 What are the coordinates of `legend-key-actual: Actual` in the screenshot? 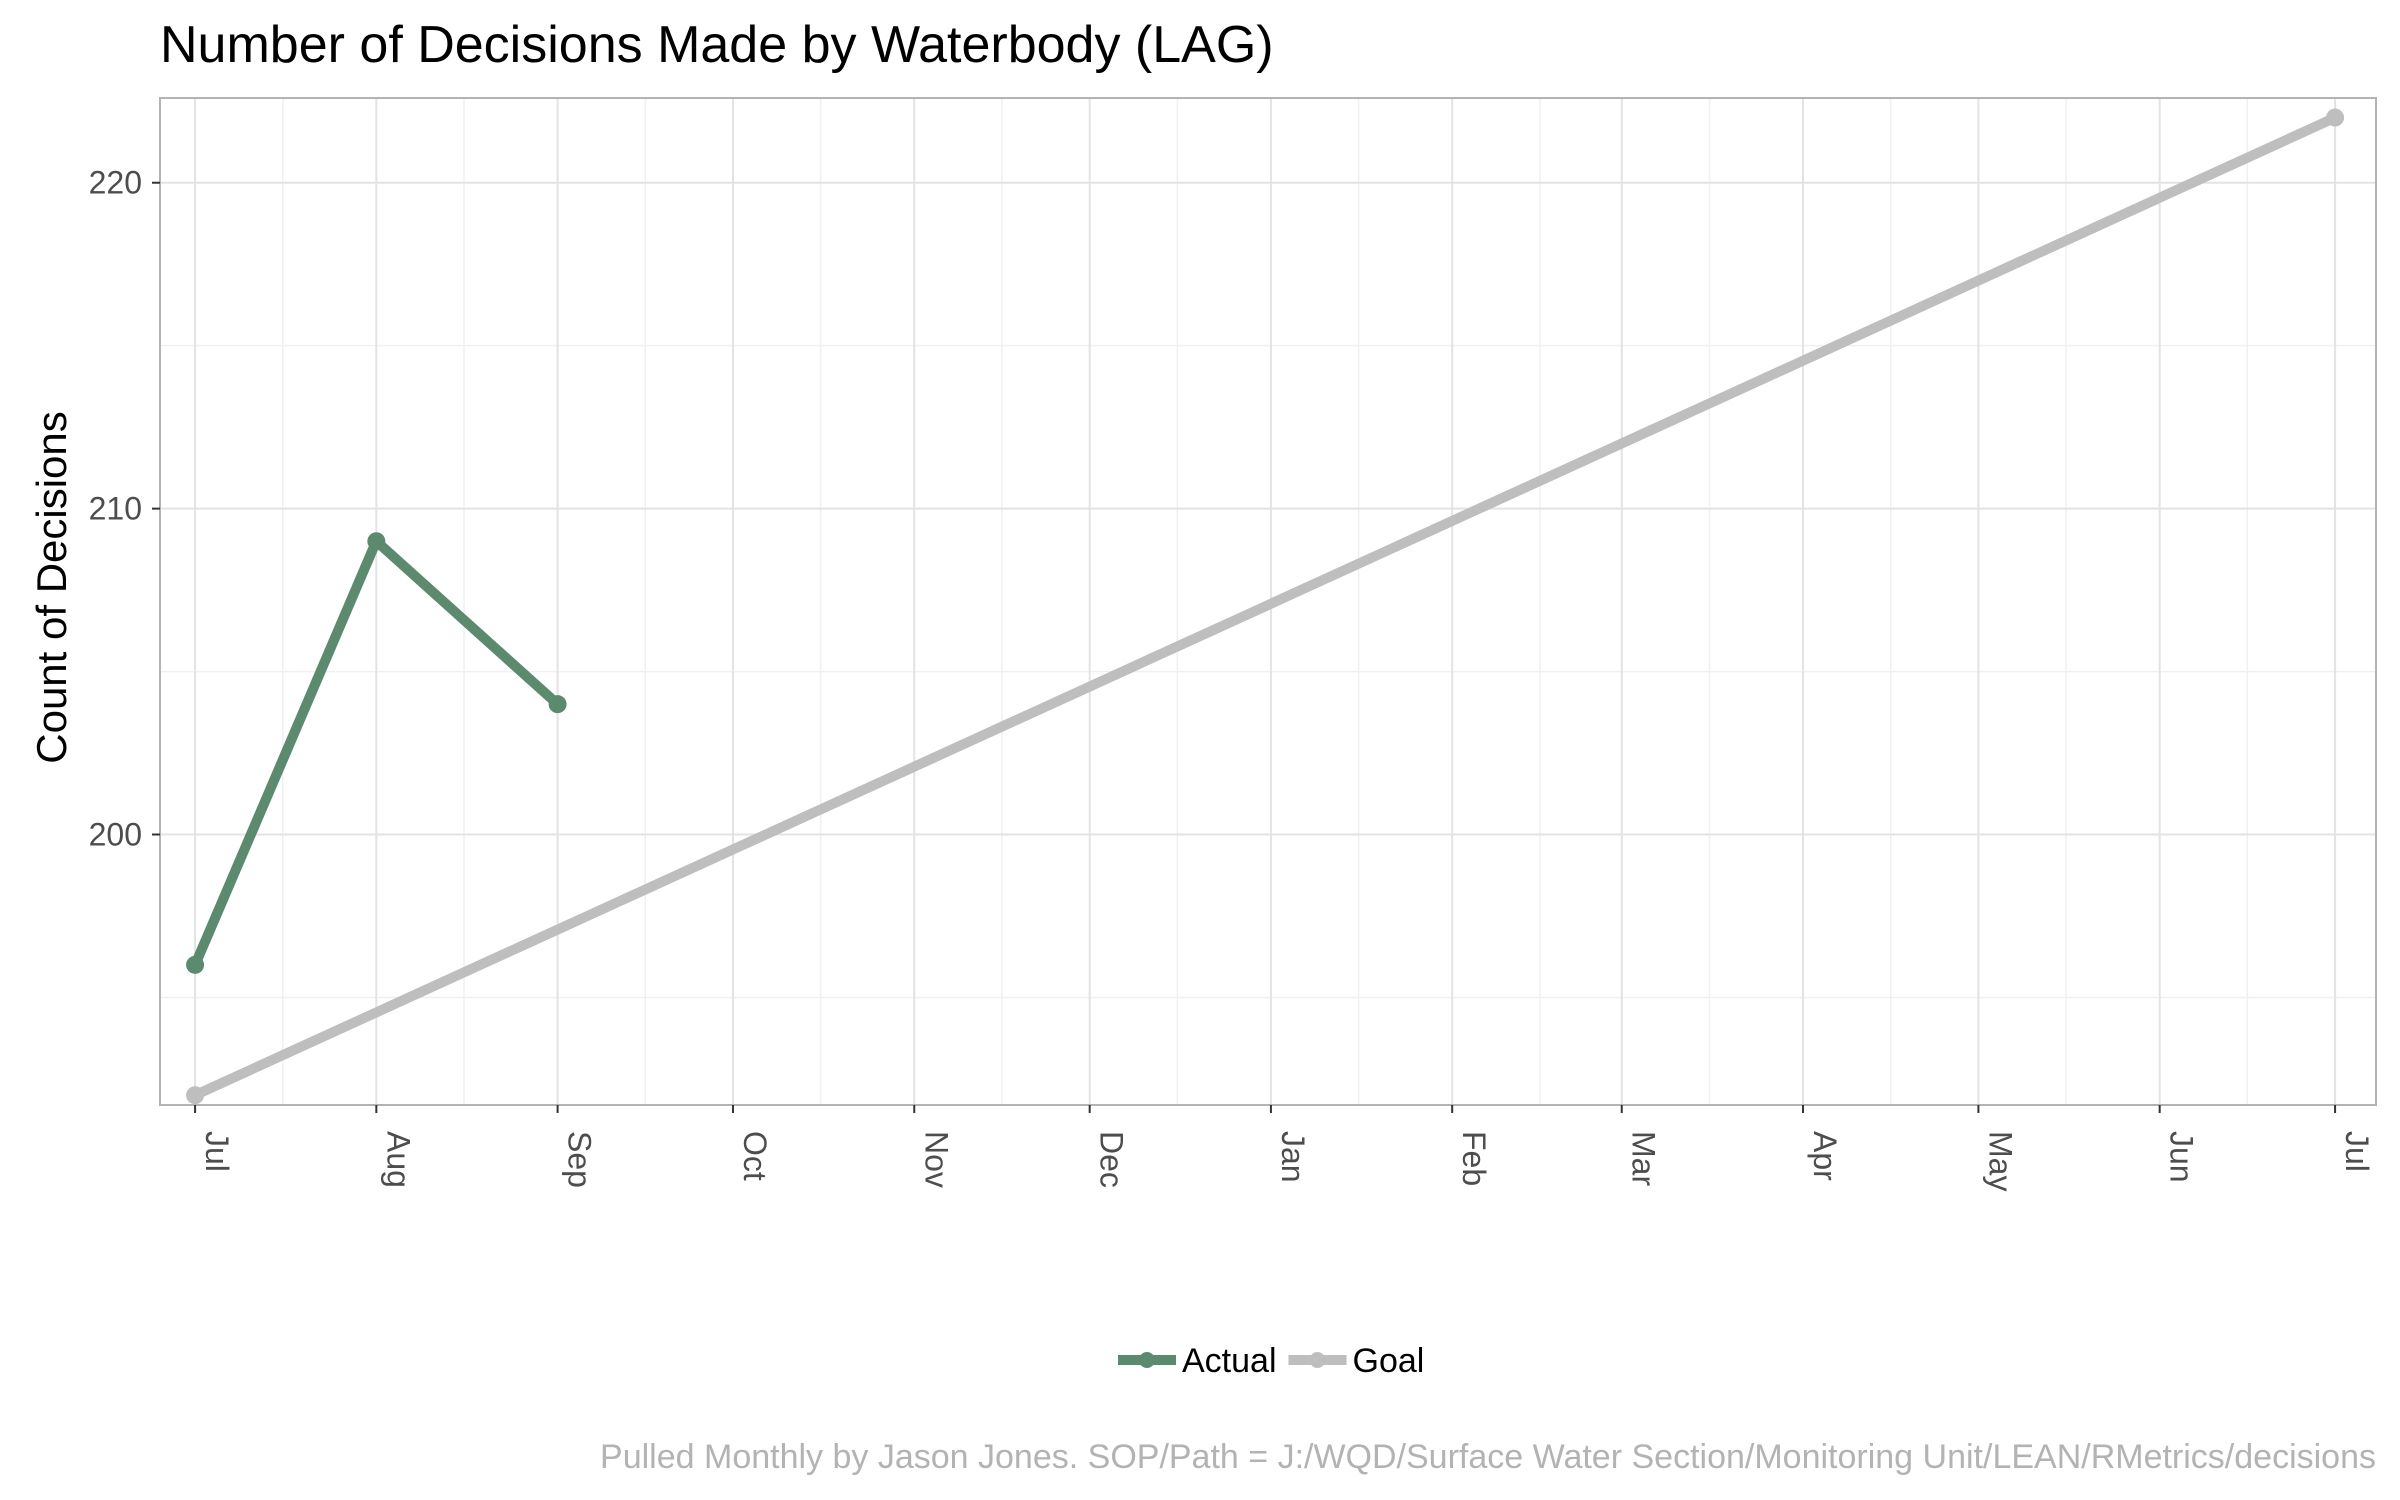 It's located at (1197, 1361).